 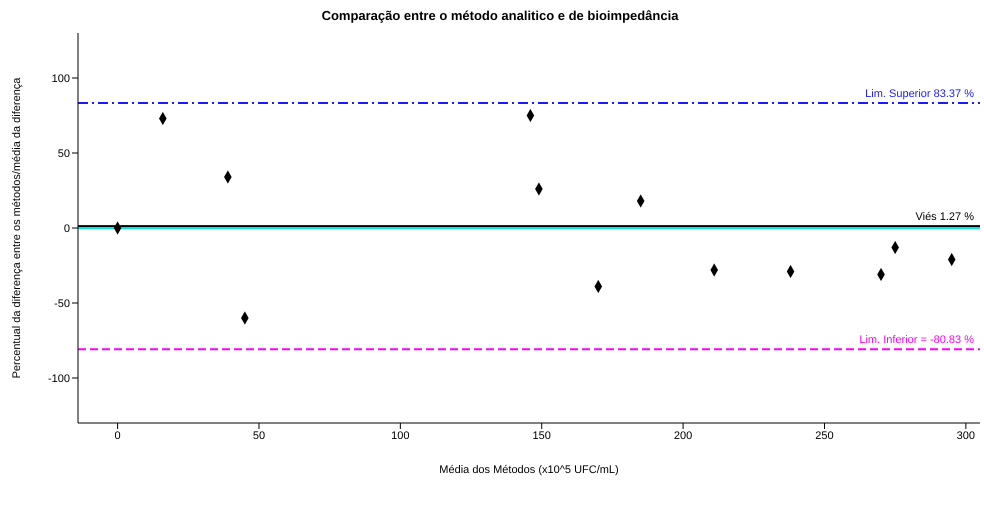 What do you see at coordinates (824, 436) in the screenshot?
I see `x-tick-label: 250` at bounding box center [824, 436].